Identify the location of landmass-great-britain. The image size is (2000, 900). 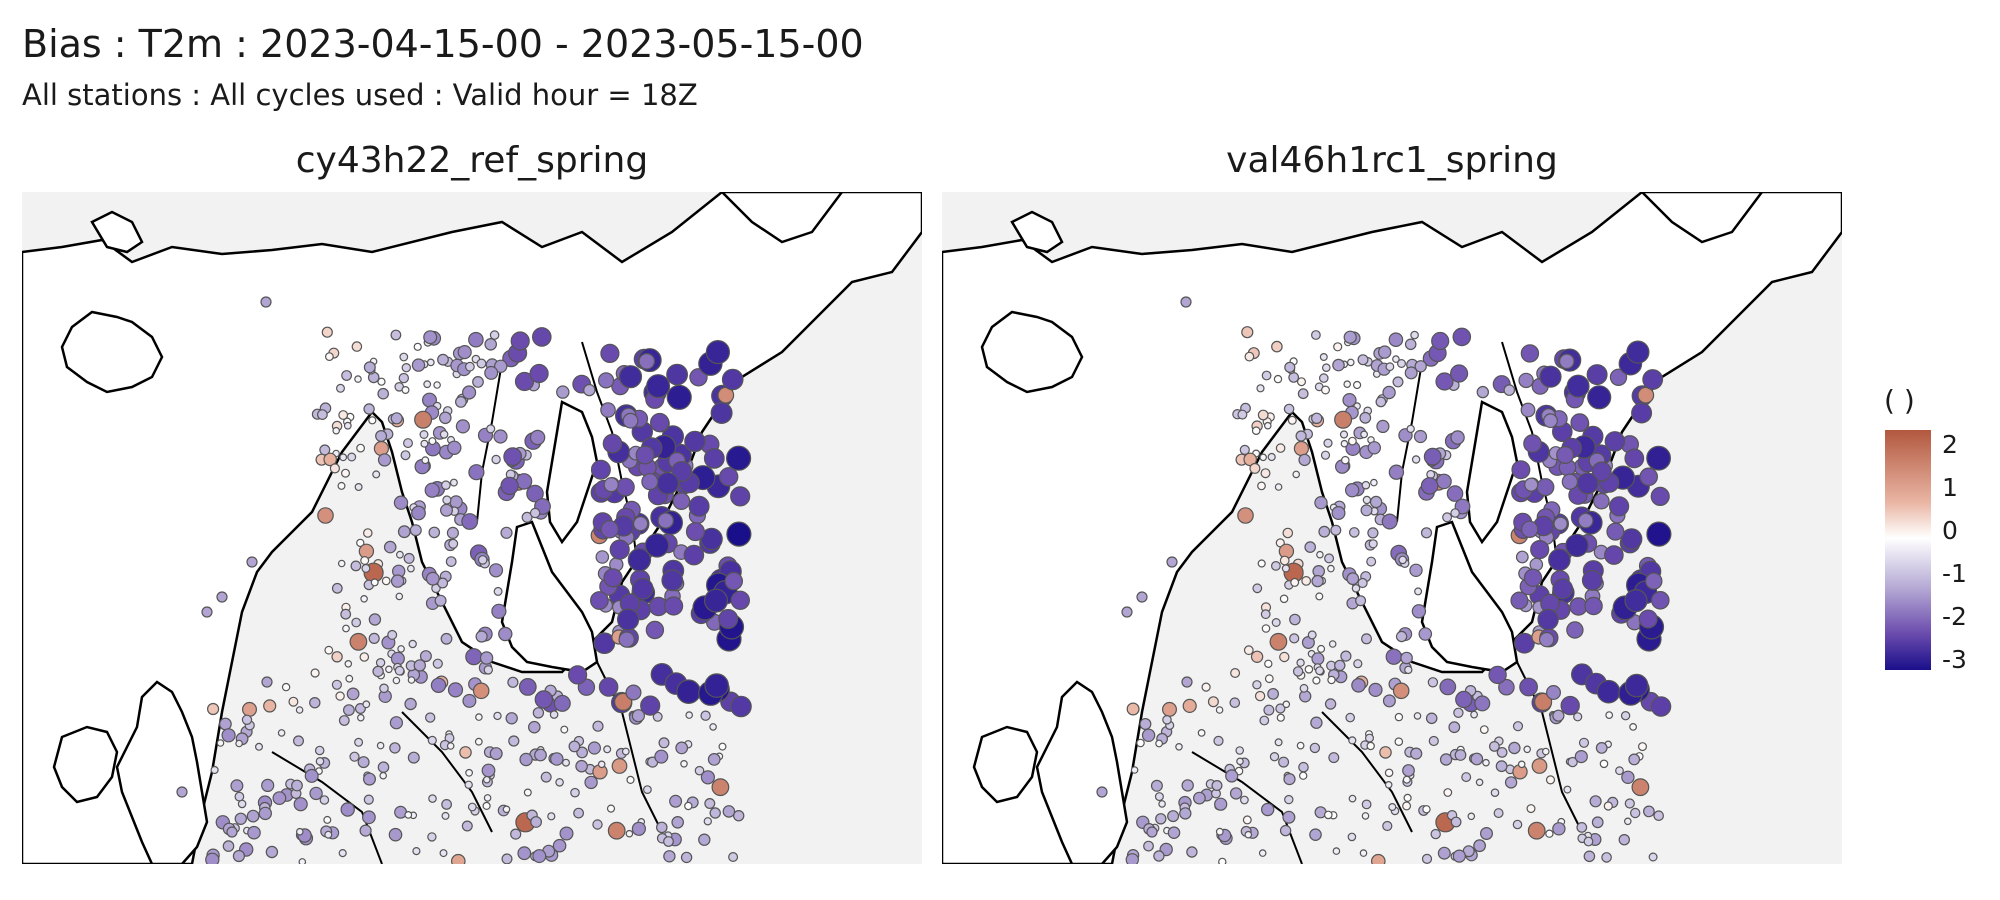
(1082, 772).